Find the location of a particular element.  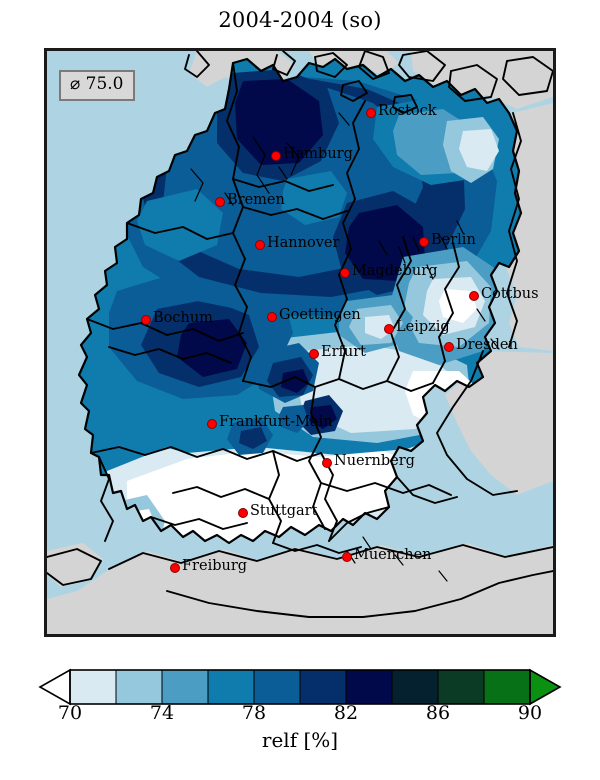

city-label: Bremen is located at coordinates (256, 200).